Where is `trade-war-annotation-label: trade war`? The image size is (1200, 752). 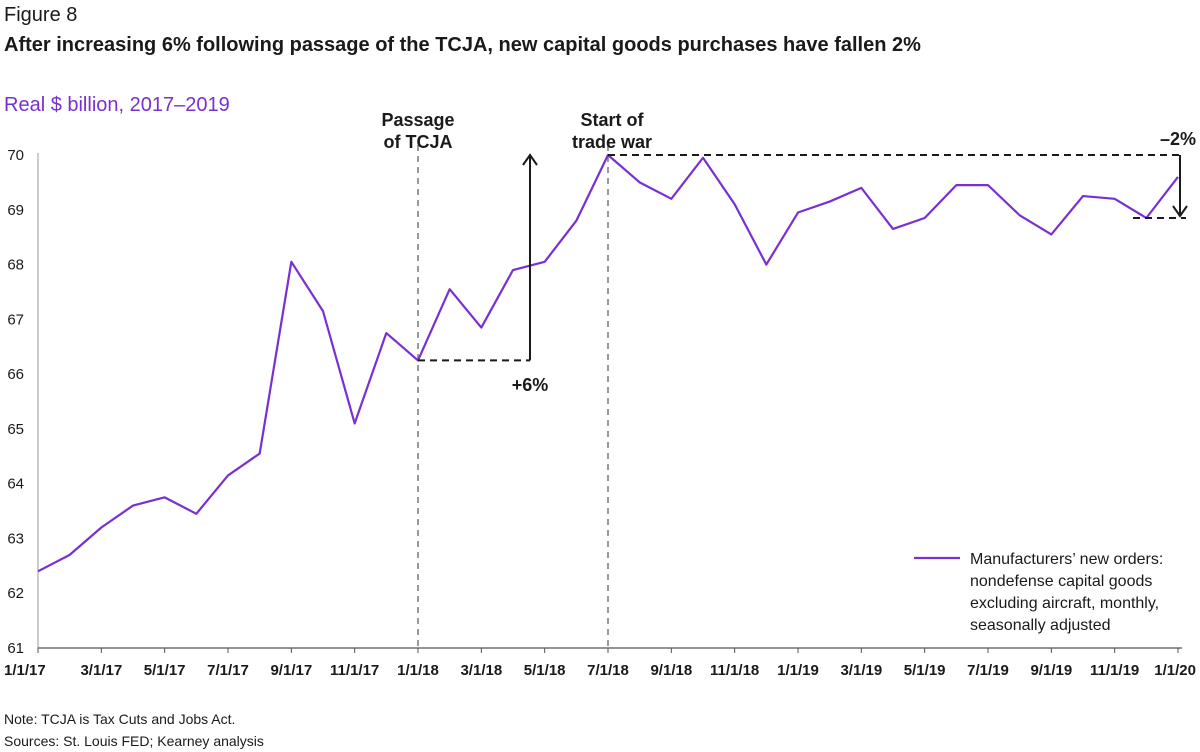 trade-war-annotation-label: trade war is located at coordinates (612, 142).